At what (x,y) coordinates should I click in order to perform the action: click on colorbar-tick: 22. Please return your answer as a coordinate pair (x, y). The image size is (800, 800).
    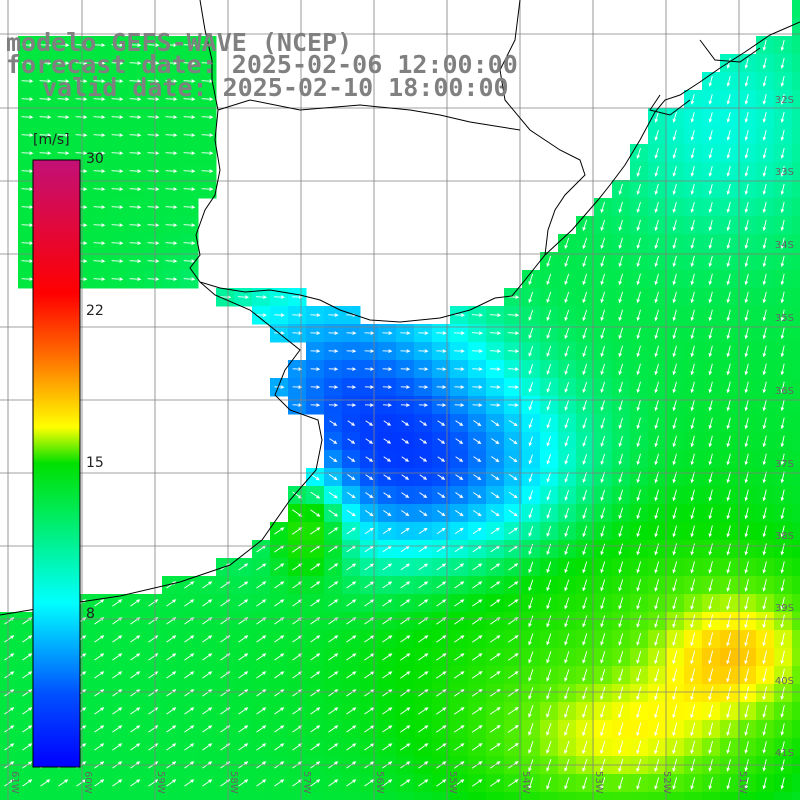
    Looking at the image, I should click on (95, 311).